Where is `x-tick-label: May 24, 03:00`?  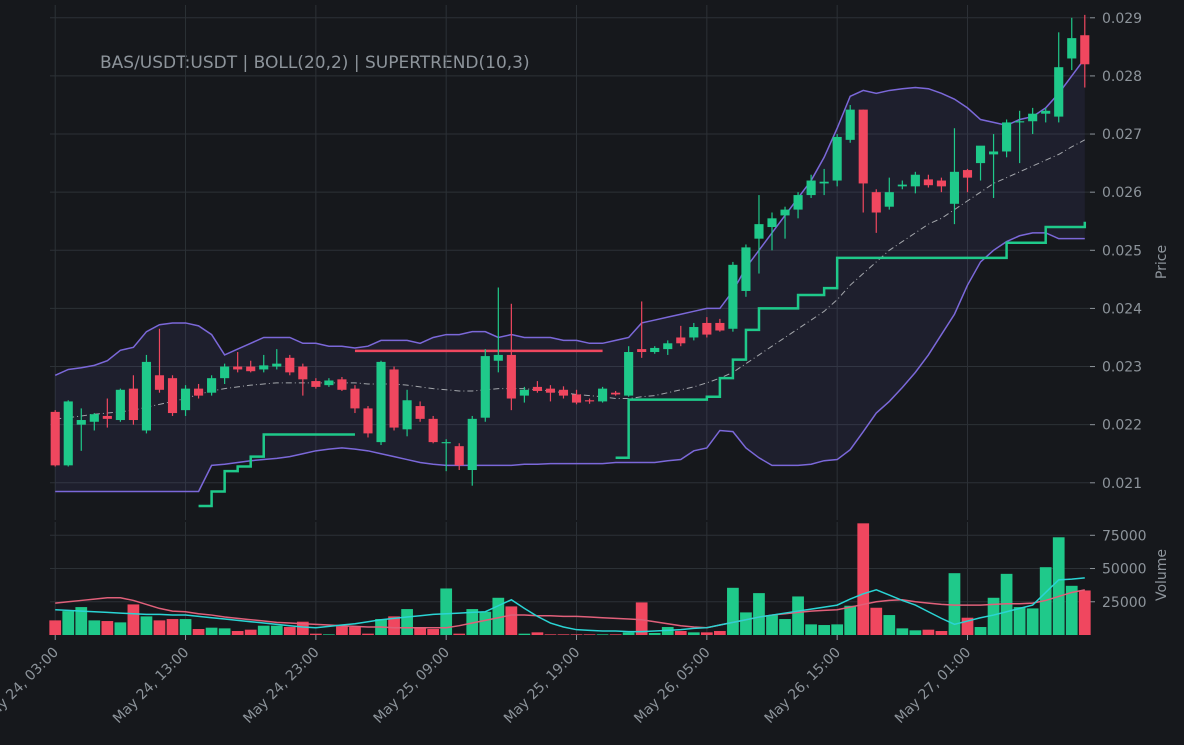
x-tick-label: May 24, 03:00 is located at coordinates (31, 686).